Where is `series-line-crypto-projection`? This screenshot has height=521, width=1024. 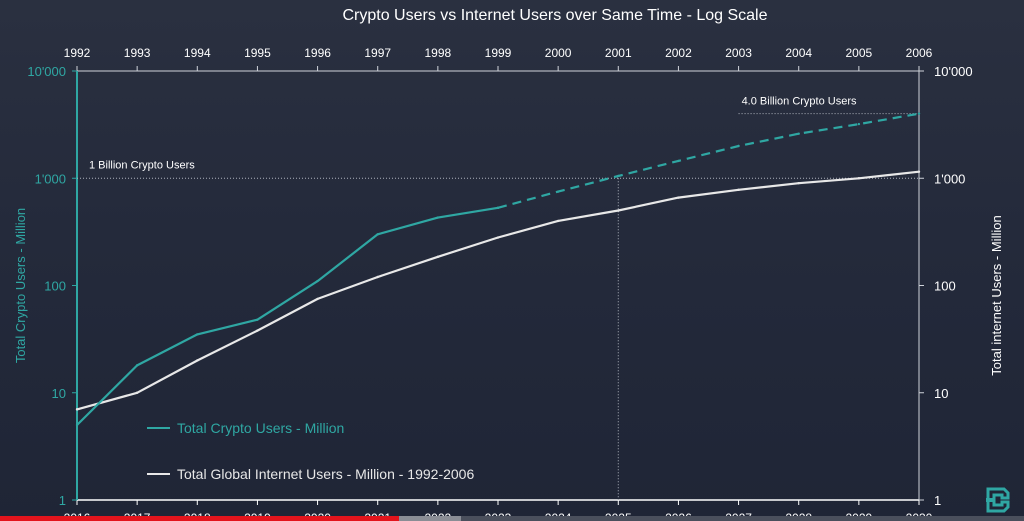
series-line-crypto-projection is located at coordinates (708, 160).